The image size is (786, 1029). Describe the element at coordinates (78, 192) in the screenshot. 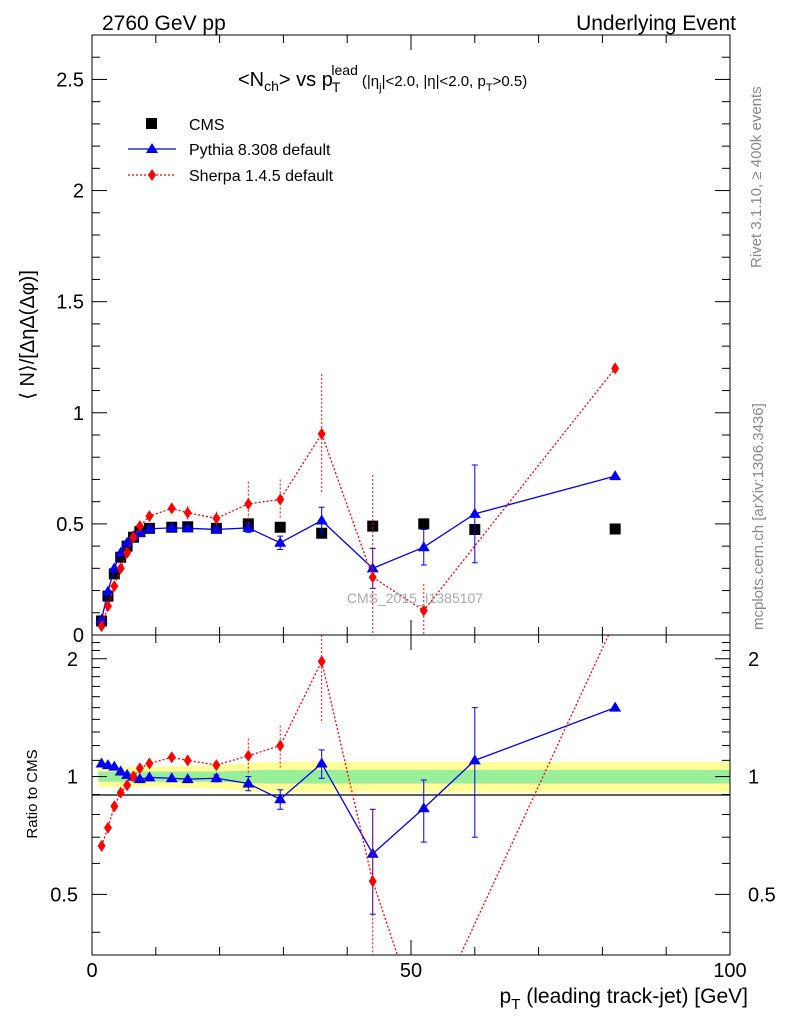

I see `main-ytick-label: 2` at that location.